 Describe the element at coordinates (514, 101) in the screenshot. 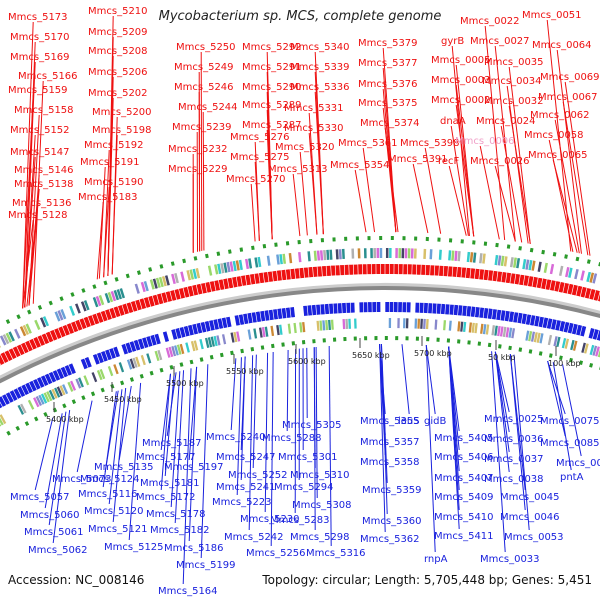

I see `gene-label-mmcs_0032: Mmcs_0032` at that location.